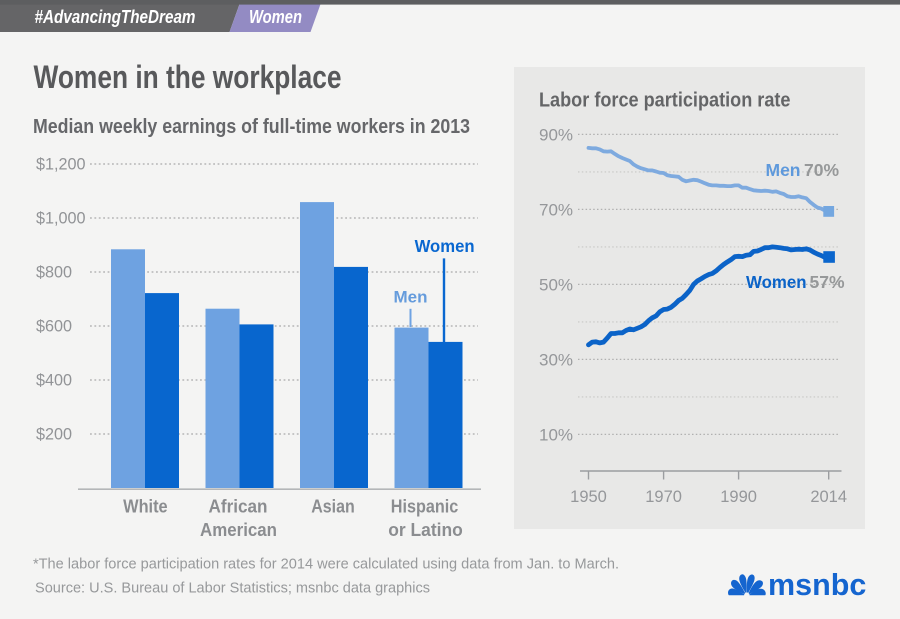 The width and height of the screenshot is (900, 619). I want to click on svg-text: $800, so click(54, 273).